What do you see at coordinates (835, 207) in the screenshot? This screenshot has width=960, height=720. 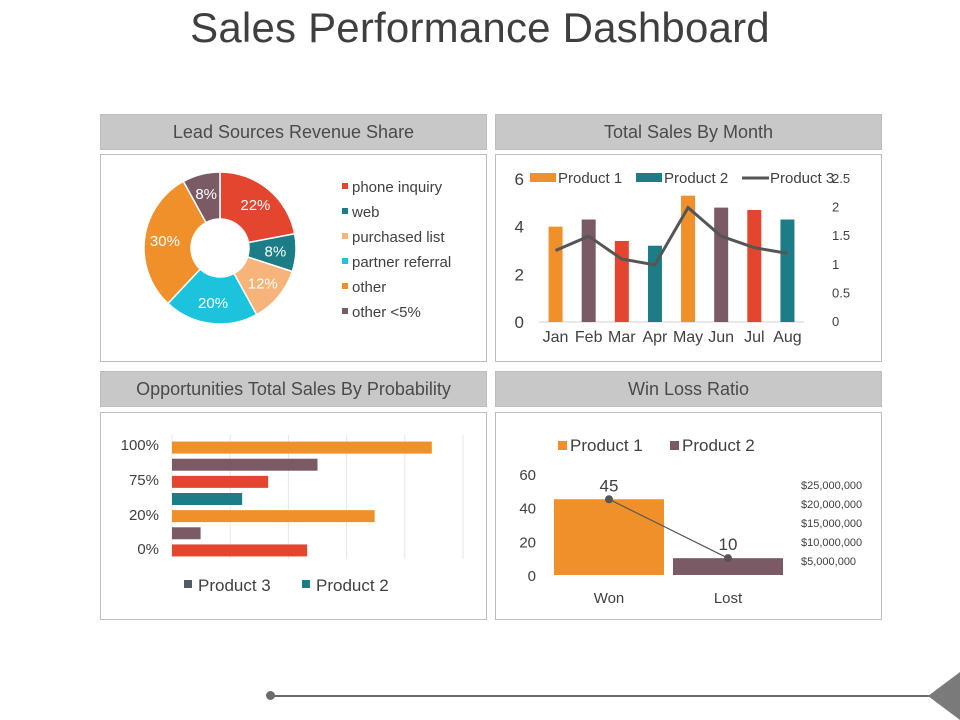 I see `y2-tick-label: 2` at bounding box center [835, 207].